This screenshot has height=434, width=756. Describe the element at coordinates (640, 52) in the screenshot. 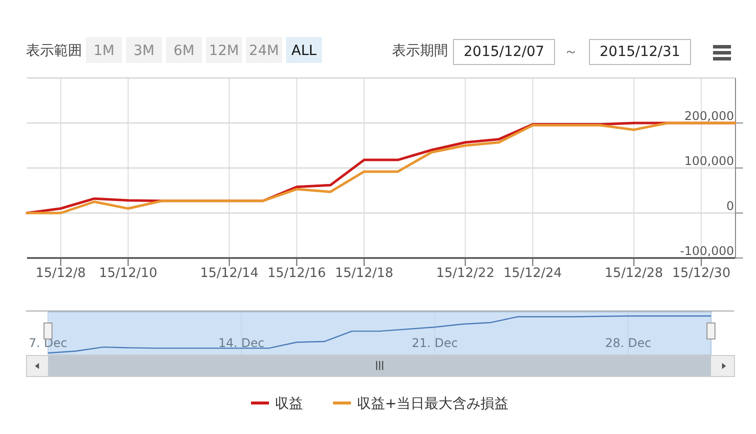

I see `date-field: 2015/12/31` at that location.